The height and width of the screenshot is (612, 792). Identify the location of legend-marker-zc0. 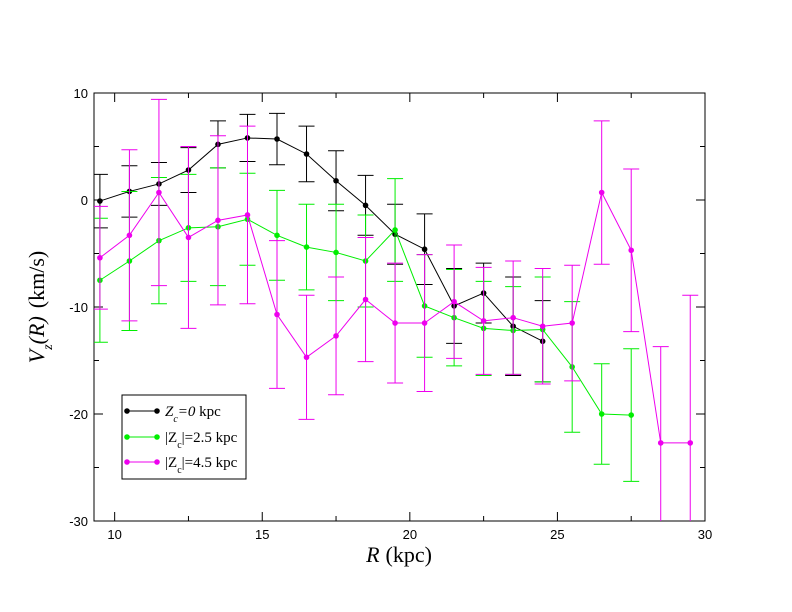
(127, 411).